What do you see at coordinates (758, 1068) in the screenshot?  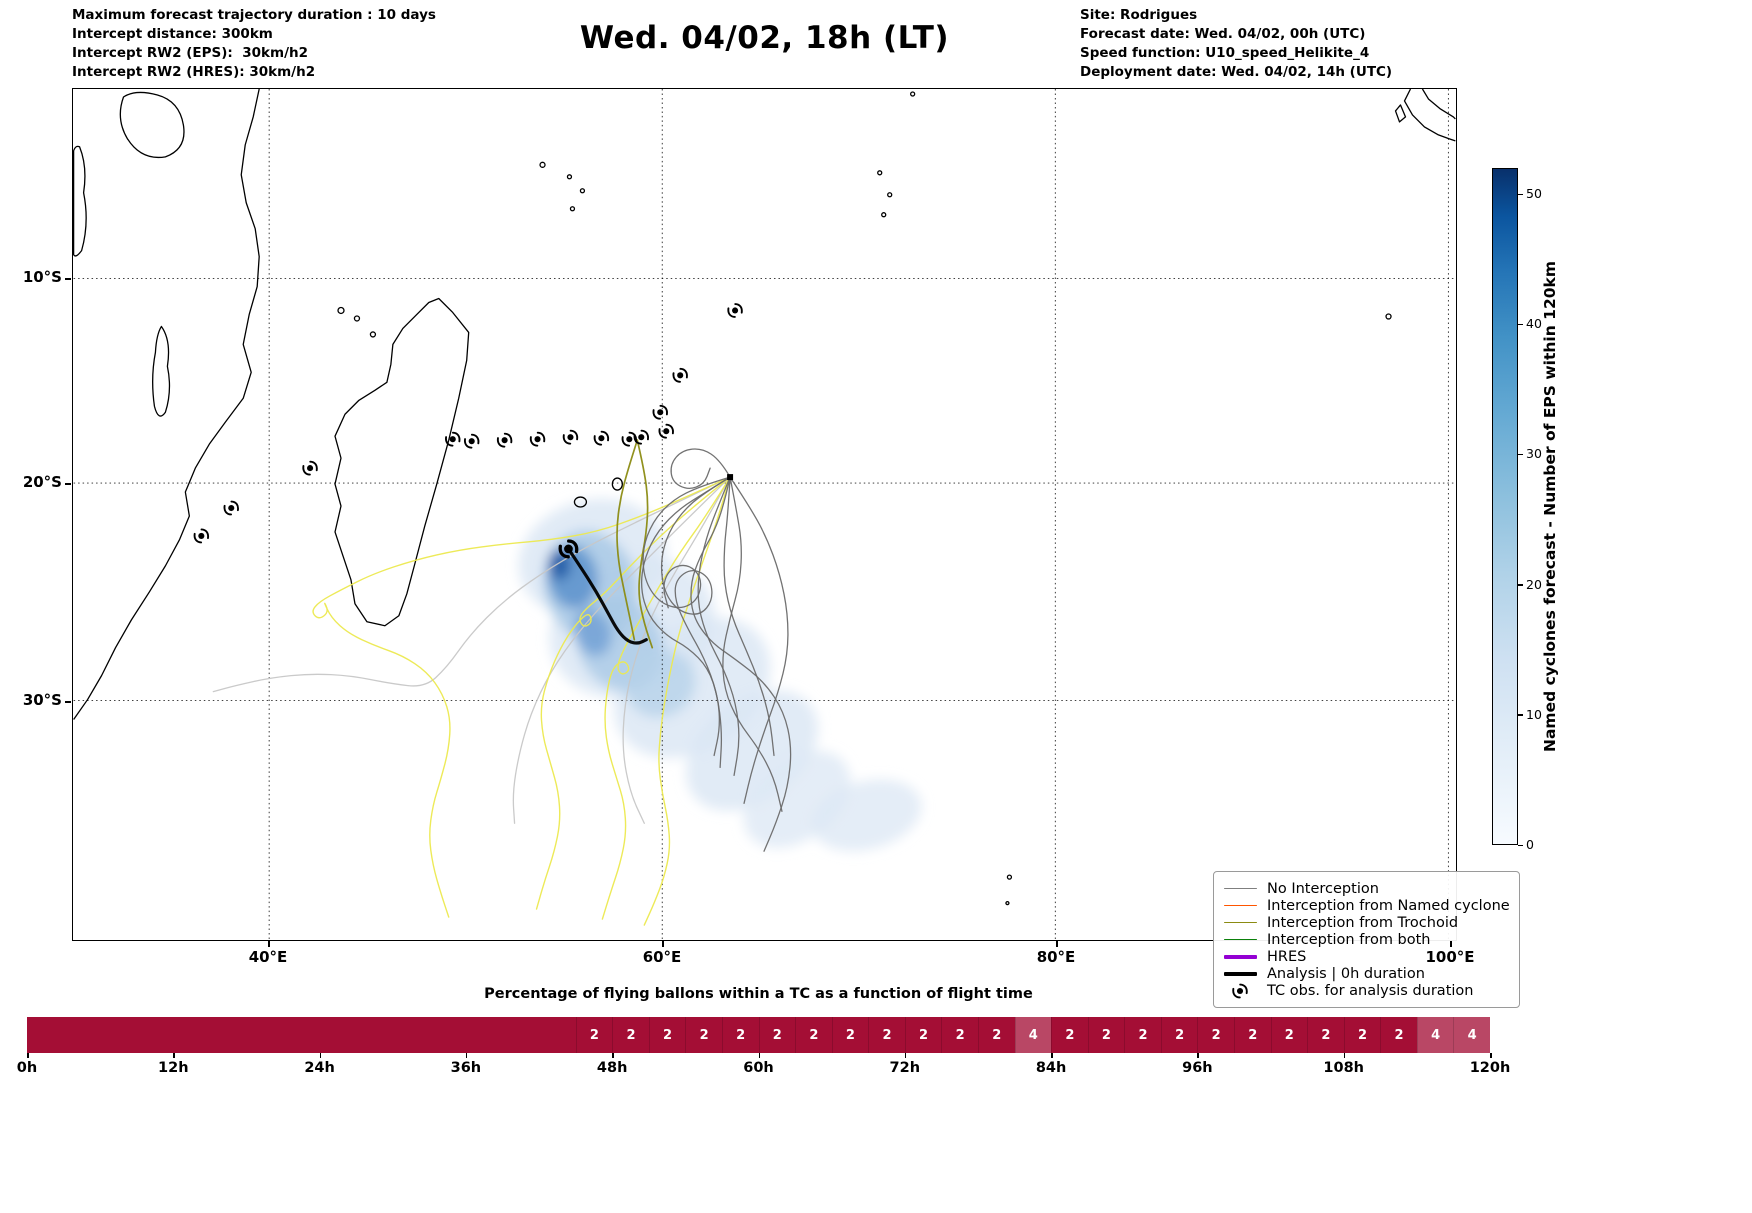 I see `bar-axis-tick-label: 60h` at bounding box center [758, 1068].